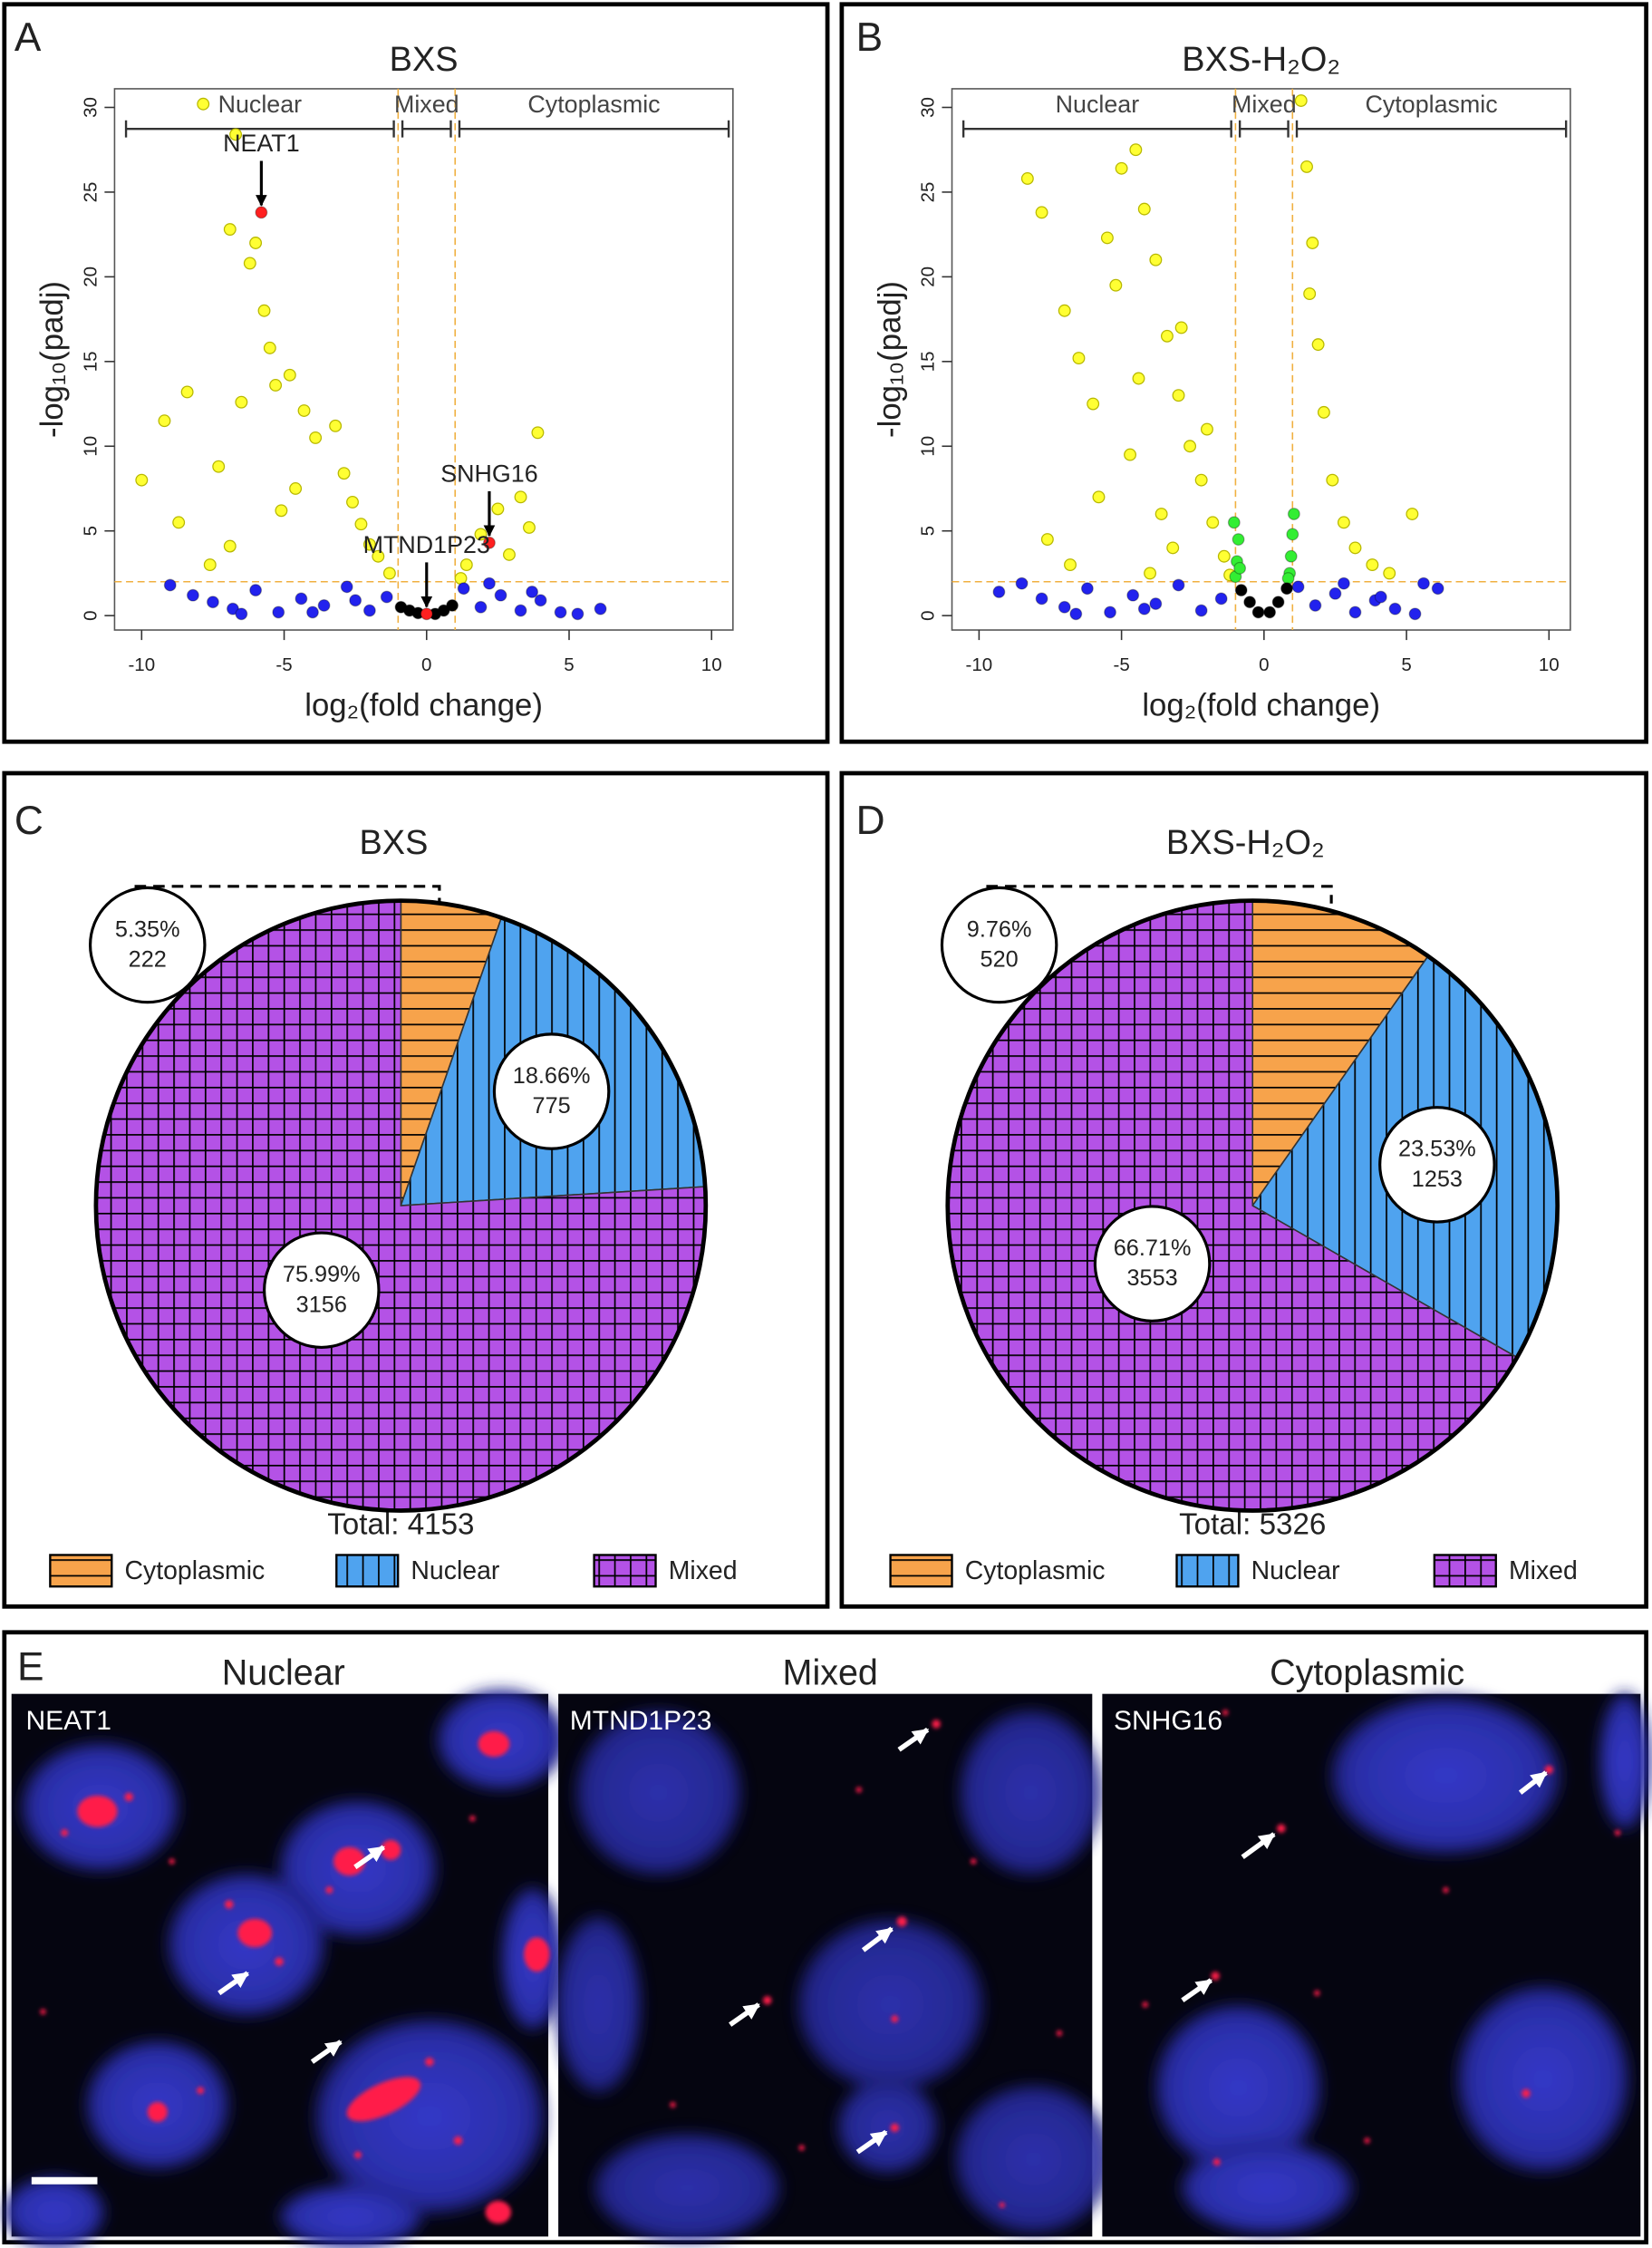 This screenshot has height=2248, width=1652. I want to click on panel-letter: B, so click(870, 37).